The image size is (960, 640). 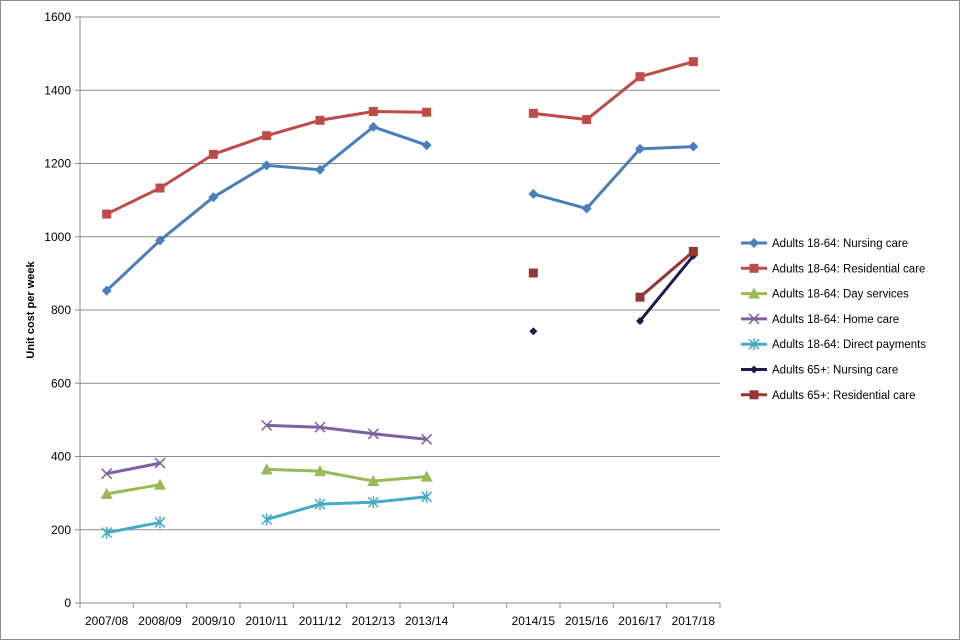 I want to click on y-tick-label: 1600, so click(x=57, y=17).